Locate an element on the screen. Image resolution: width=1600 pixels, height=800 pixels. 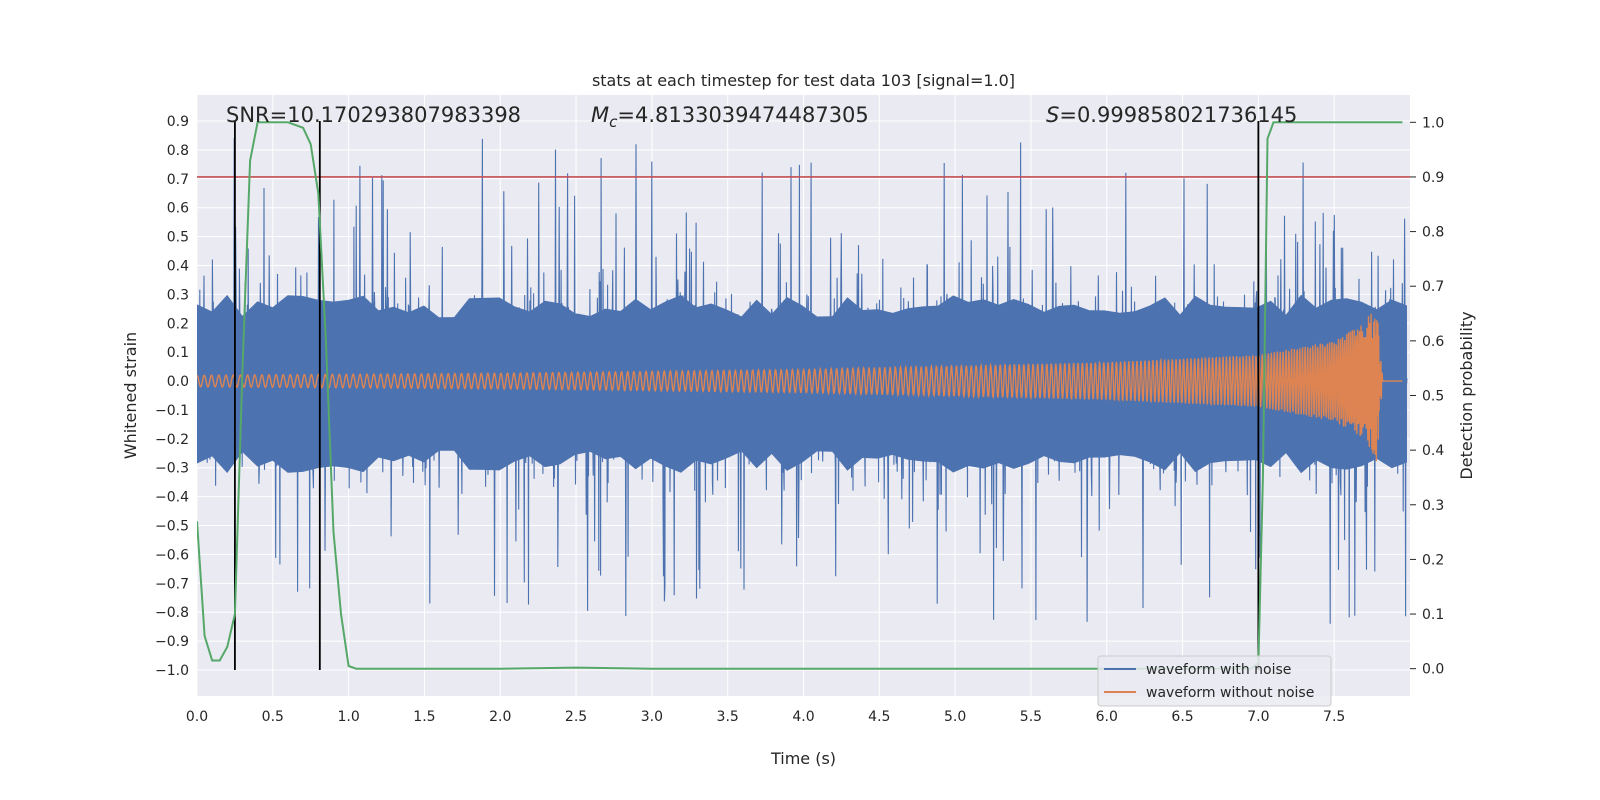
x-tick-label: 3.5 is located at coordinates (728, 717).